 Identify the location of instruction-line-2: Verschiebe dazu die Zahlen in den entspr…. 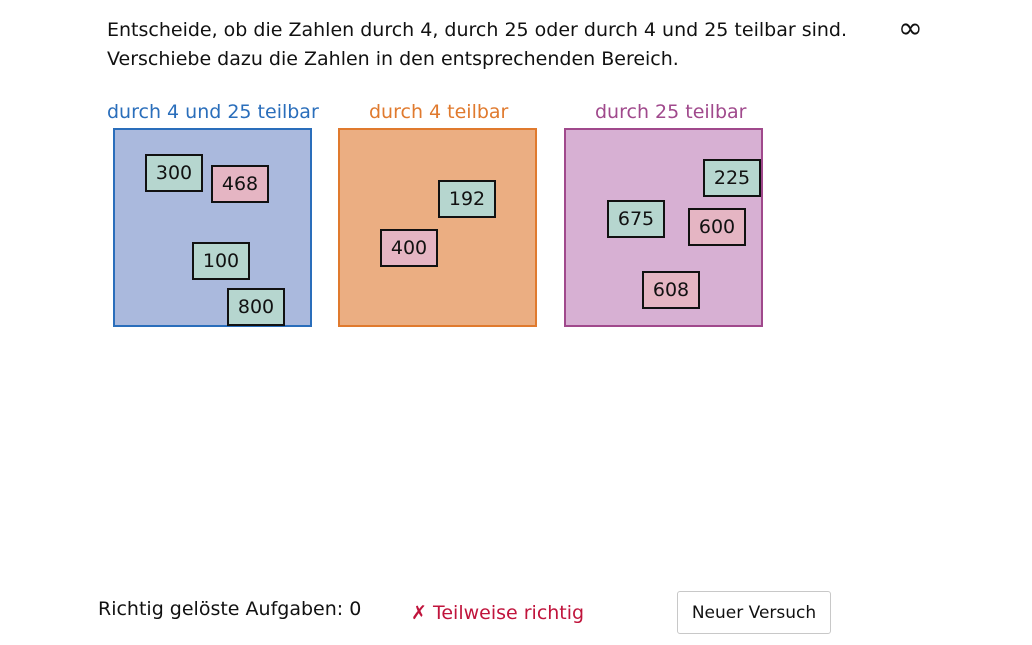
(393, 59).